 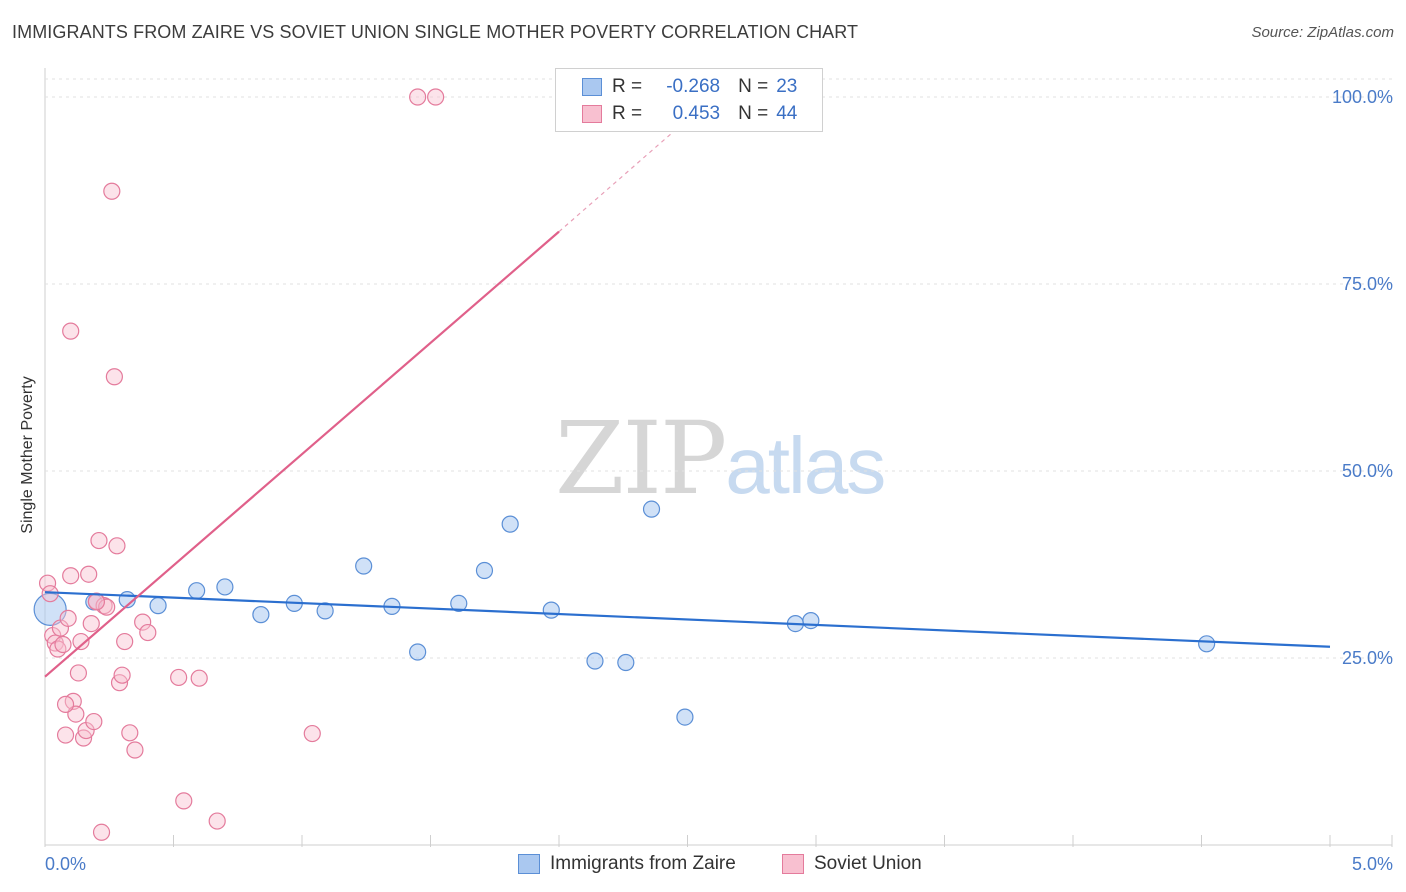 I want to click on x-tick-label: 0.0%, so click(x=65, y=864).